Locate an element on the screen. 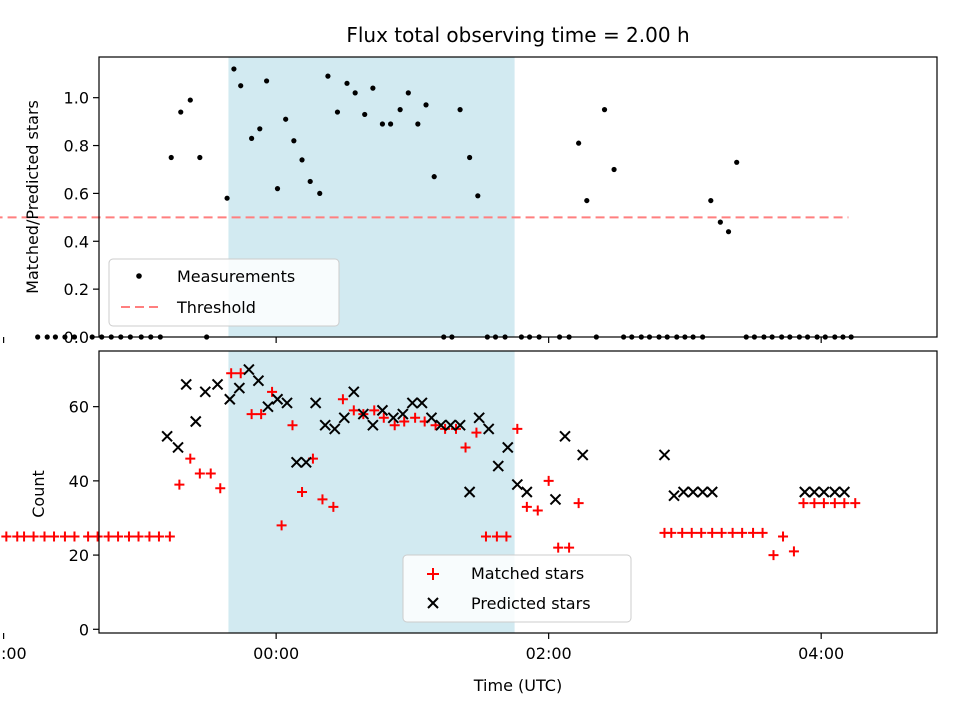  x-tick-label: 02:00 is located at coordinates (549, 653).